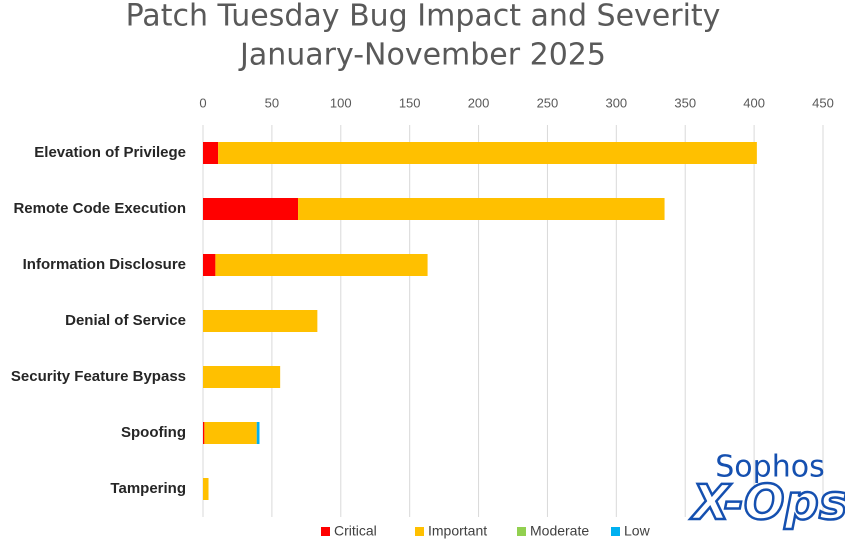  Describe the element at coordinates (637, 531) in the screenshot. I see `legend-label: Low` at that location.